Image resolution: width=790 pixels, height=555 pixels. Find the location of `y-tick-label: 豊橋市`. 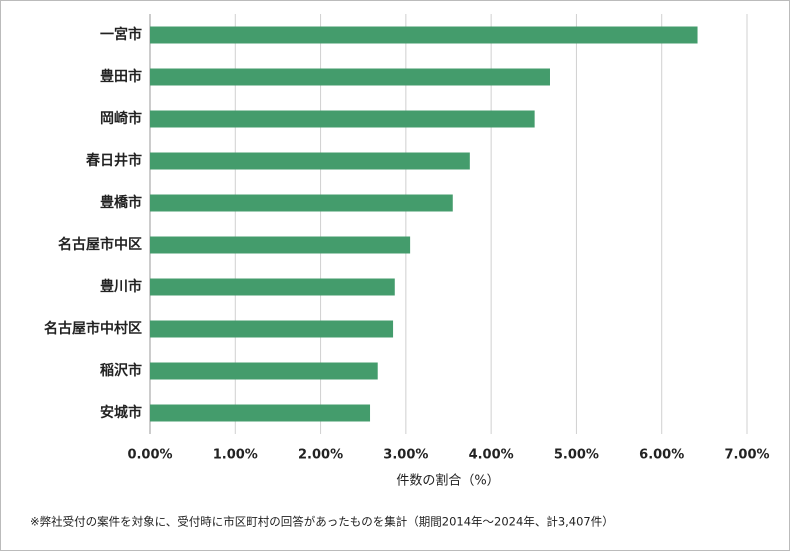

y-tick-label: 豊橋市 is located at coordinates (121, 202).